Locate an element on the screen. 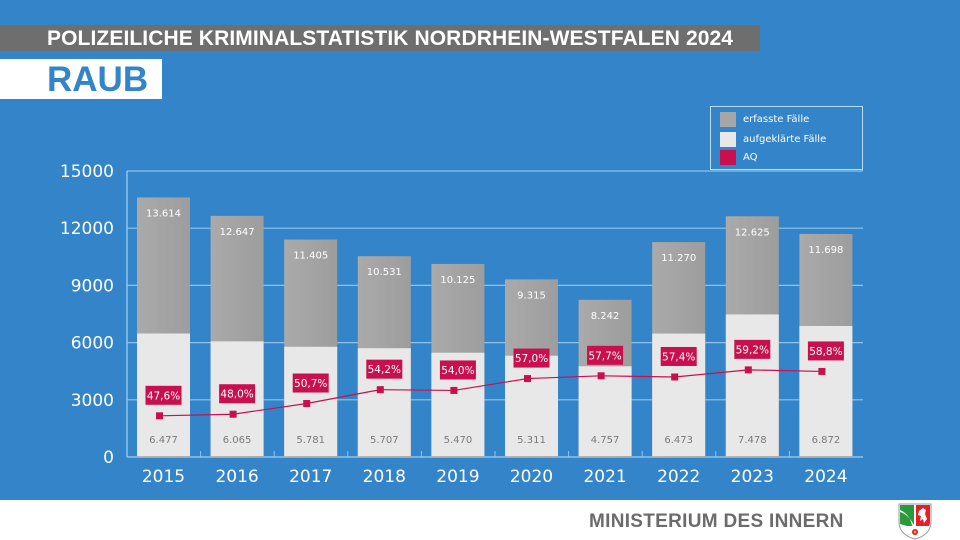 The image size is (960, 540). bar-label-aufgeklaerte: 6.477 is located at coordinates (163, 440).